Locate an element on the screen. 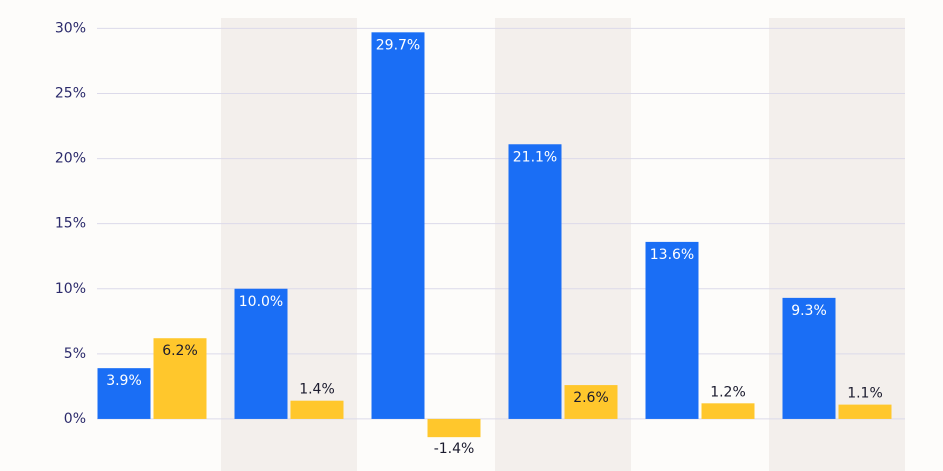 The image size is (943, 471). value-label: 2.6% is located at coordinates (591, 398).